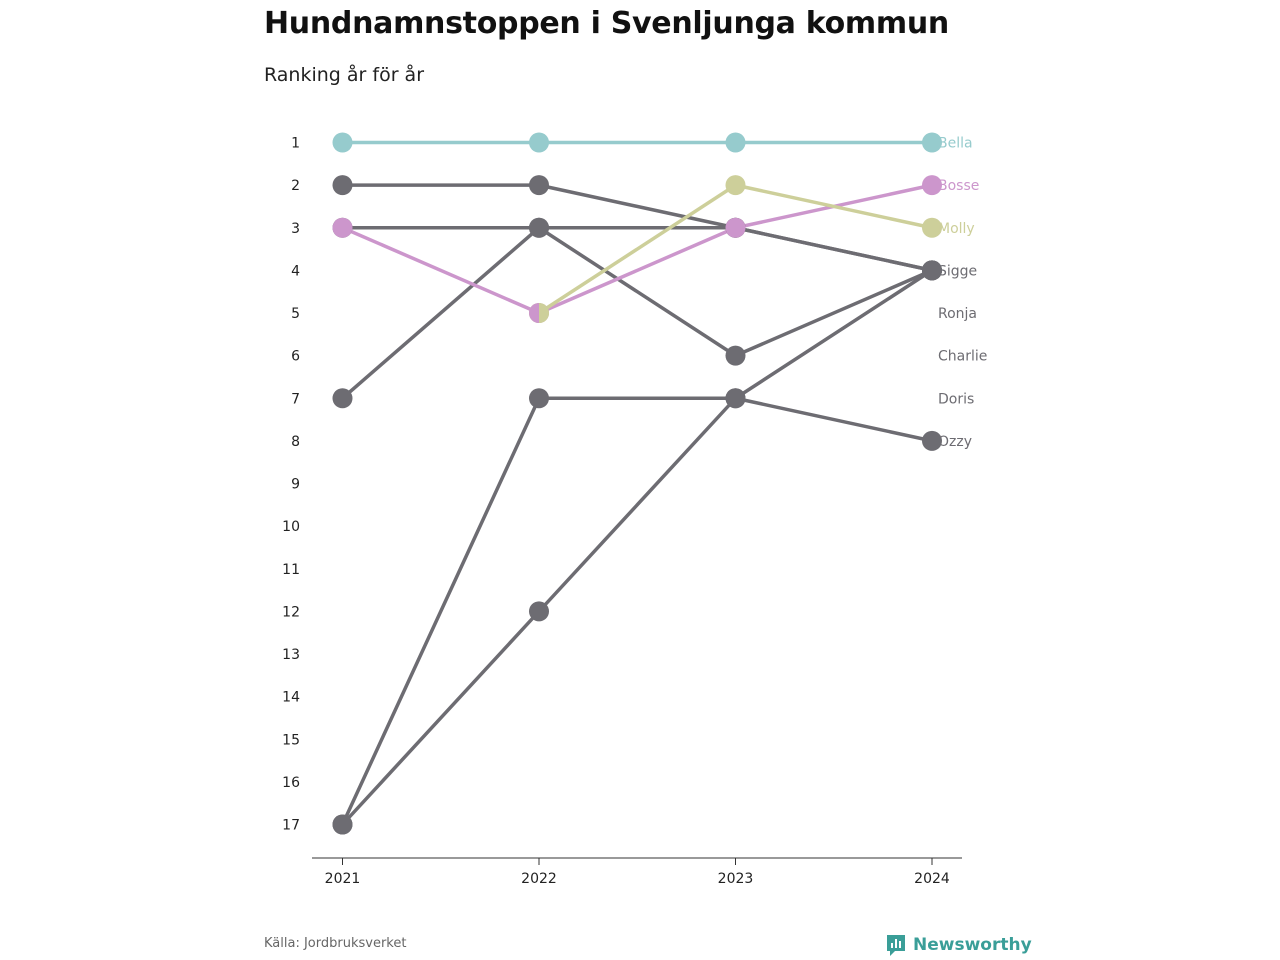  I want to click on x-tick-label: 2021, so click(343, 879).